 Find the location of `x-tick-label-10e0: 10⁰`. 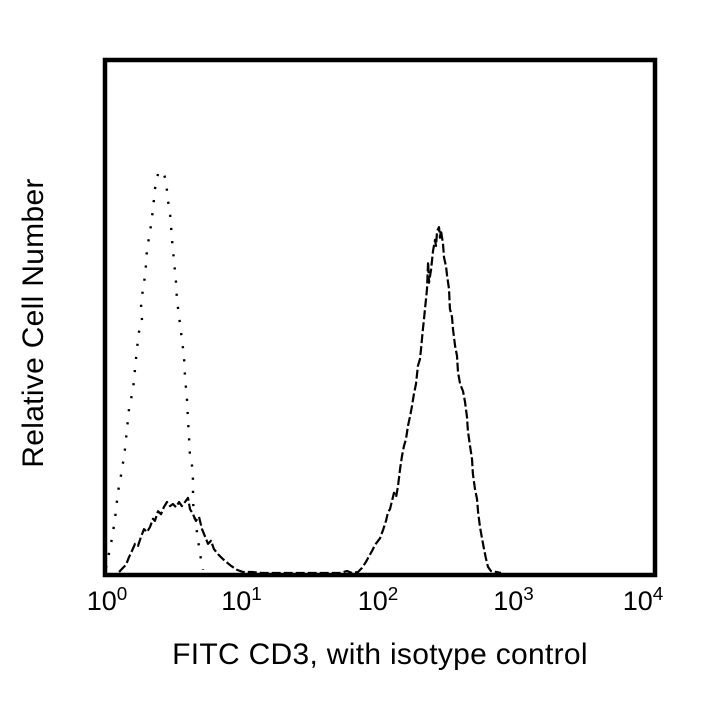

x-tick-label-10e0: 10⁰ is located at coordinates (107, 600).